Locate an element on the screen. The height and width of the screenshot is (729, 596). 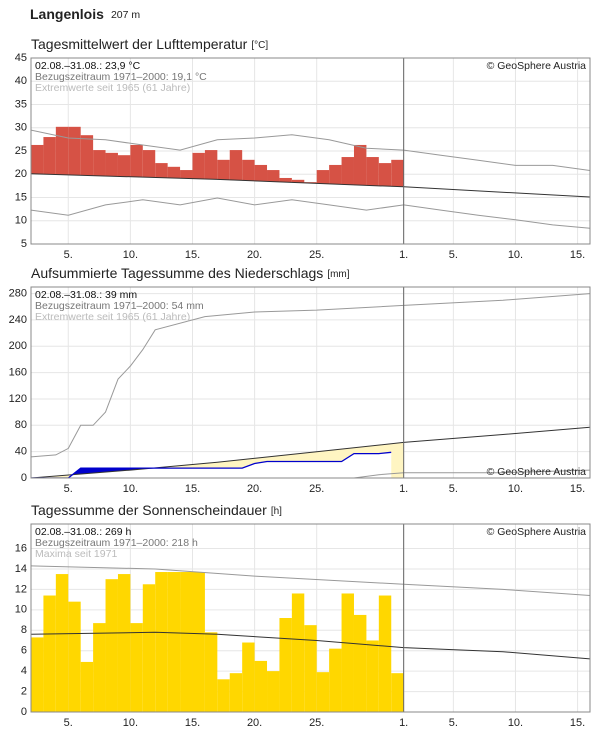
station-elevation: 207 m is located at coordinates (125, 15).